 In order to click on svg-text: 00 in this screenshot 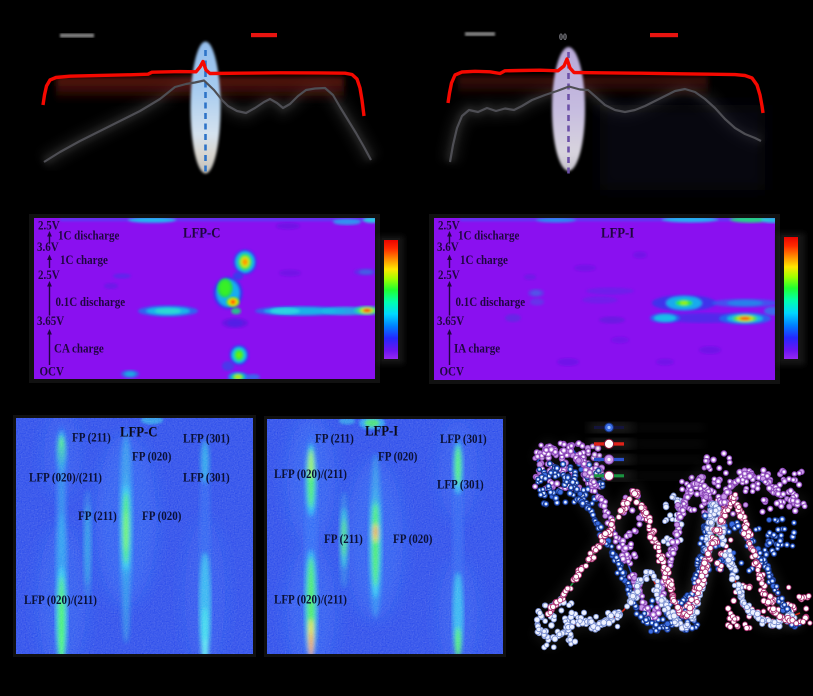, I will do `click(563, 37)`.